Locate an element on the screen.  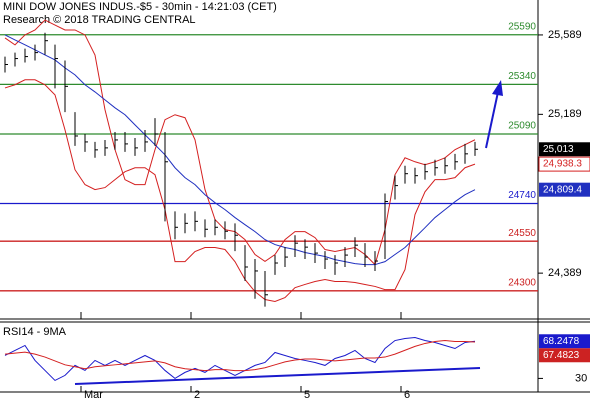
level-label: 25590 is located at coordinates (522, 26).